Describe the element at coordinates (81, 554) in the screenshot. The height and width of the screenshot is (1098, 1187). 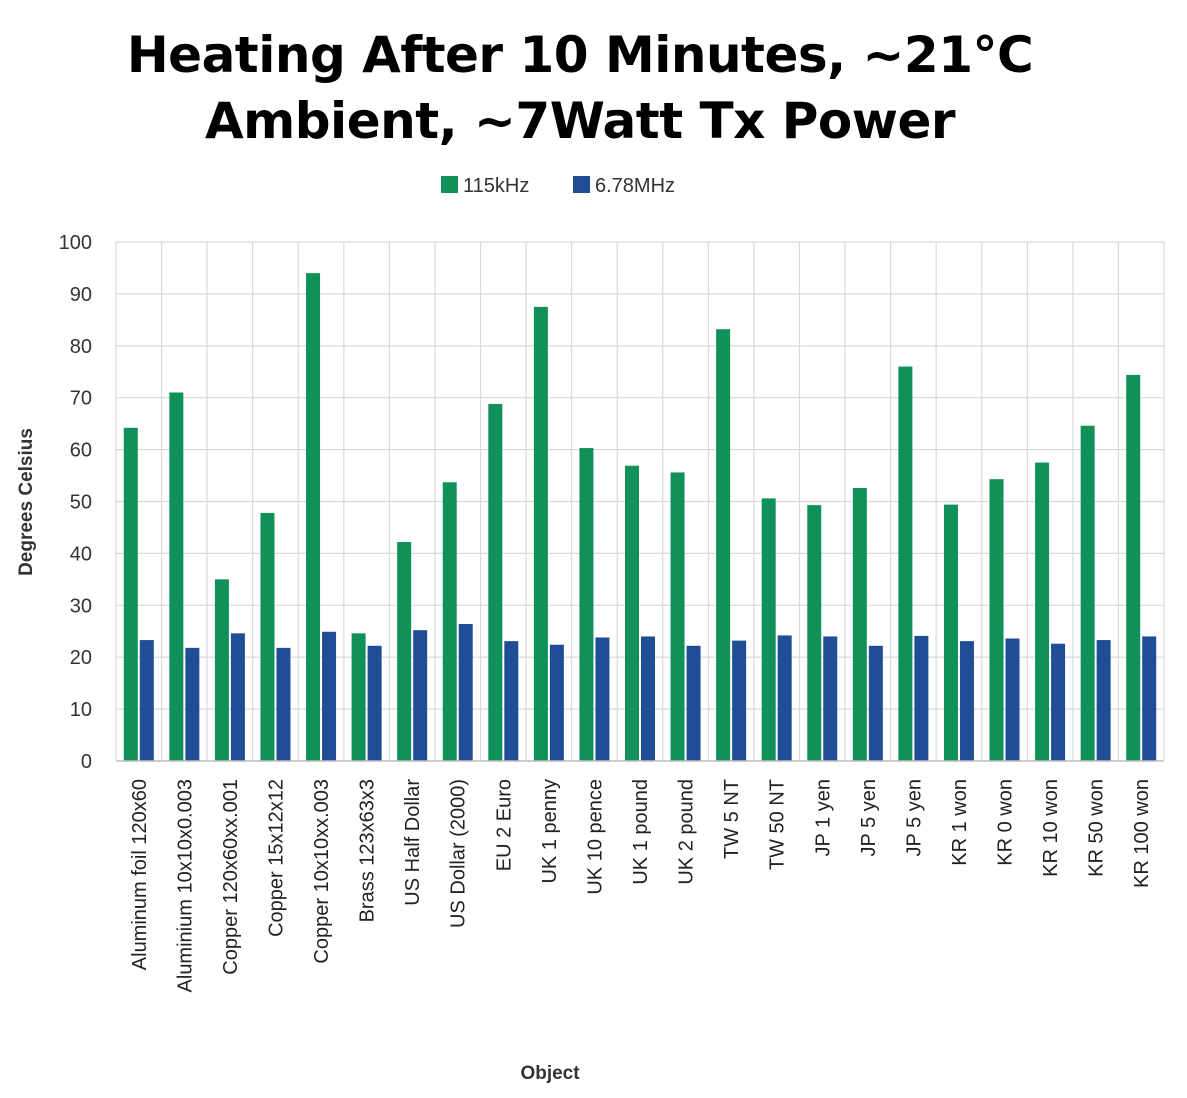
I see `y-tick-label: 40` at that location.